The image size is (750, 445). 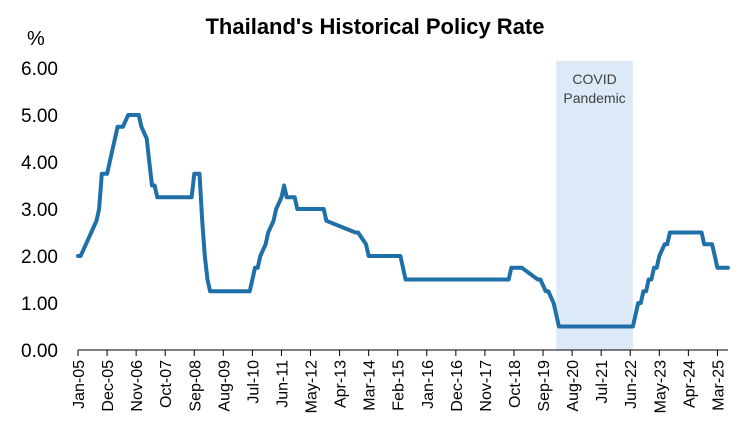 What do you see at coordinates (36, 39) in the screenshot?
I see `y-axis-unit-label: %` at bounding box center [36, 39].